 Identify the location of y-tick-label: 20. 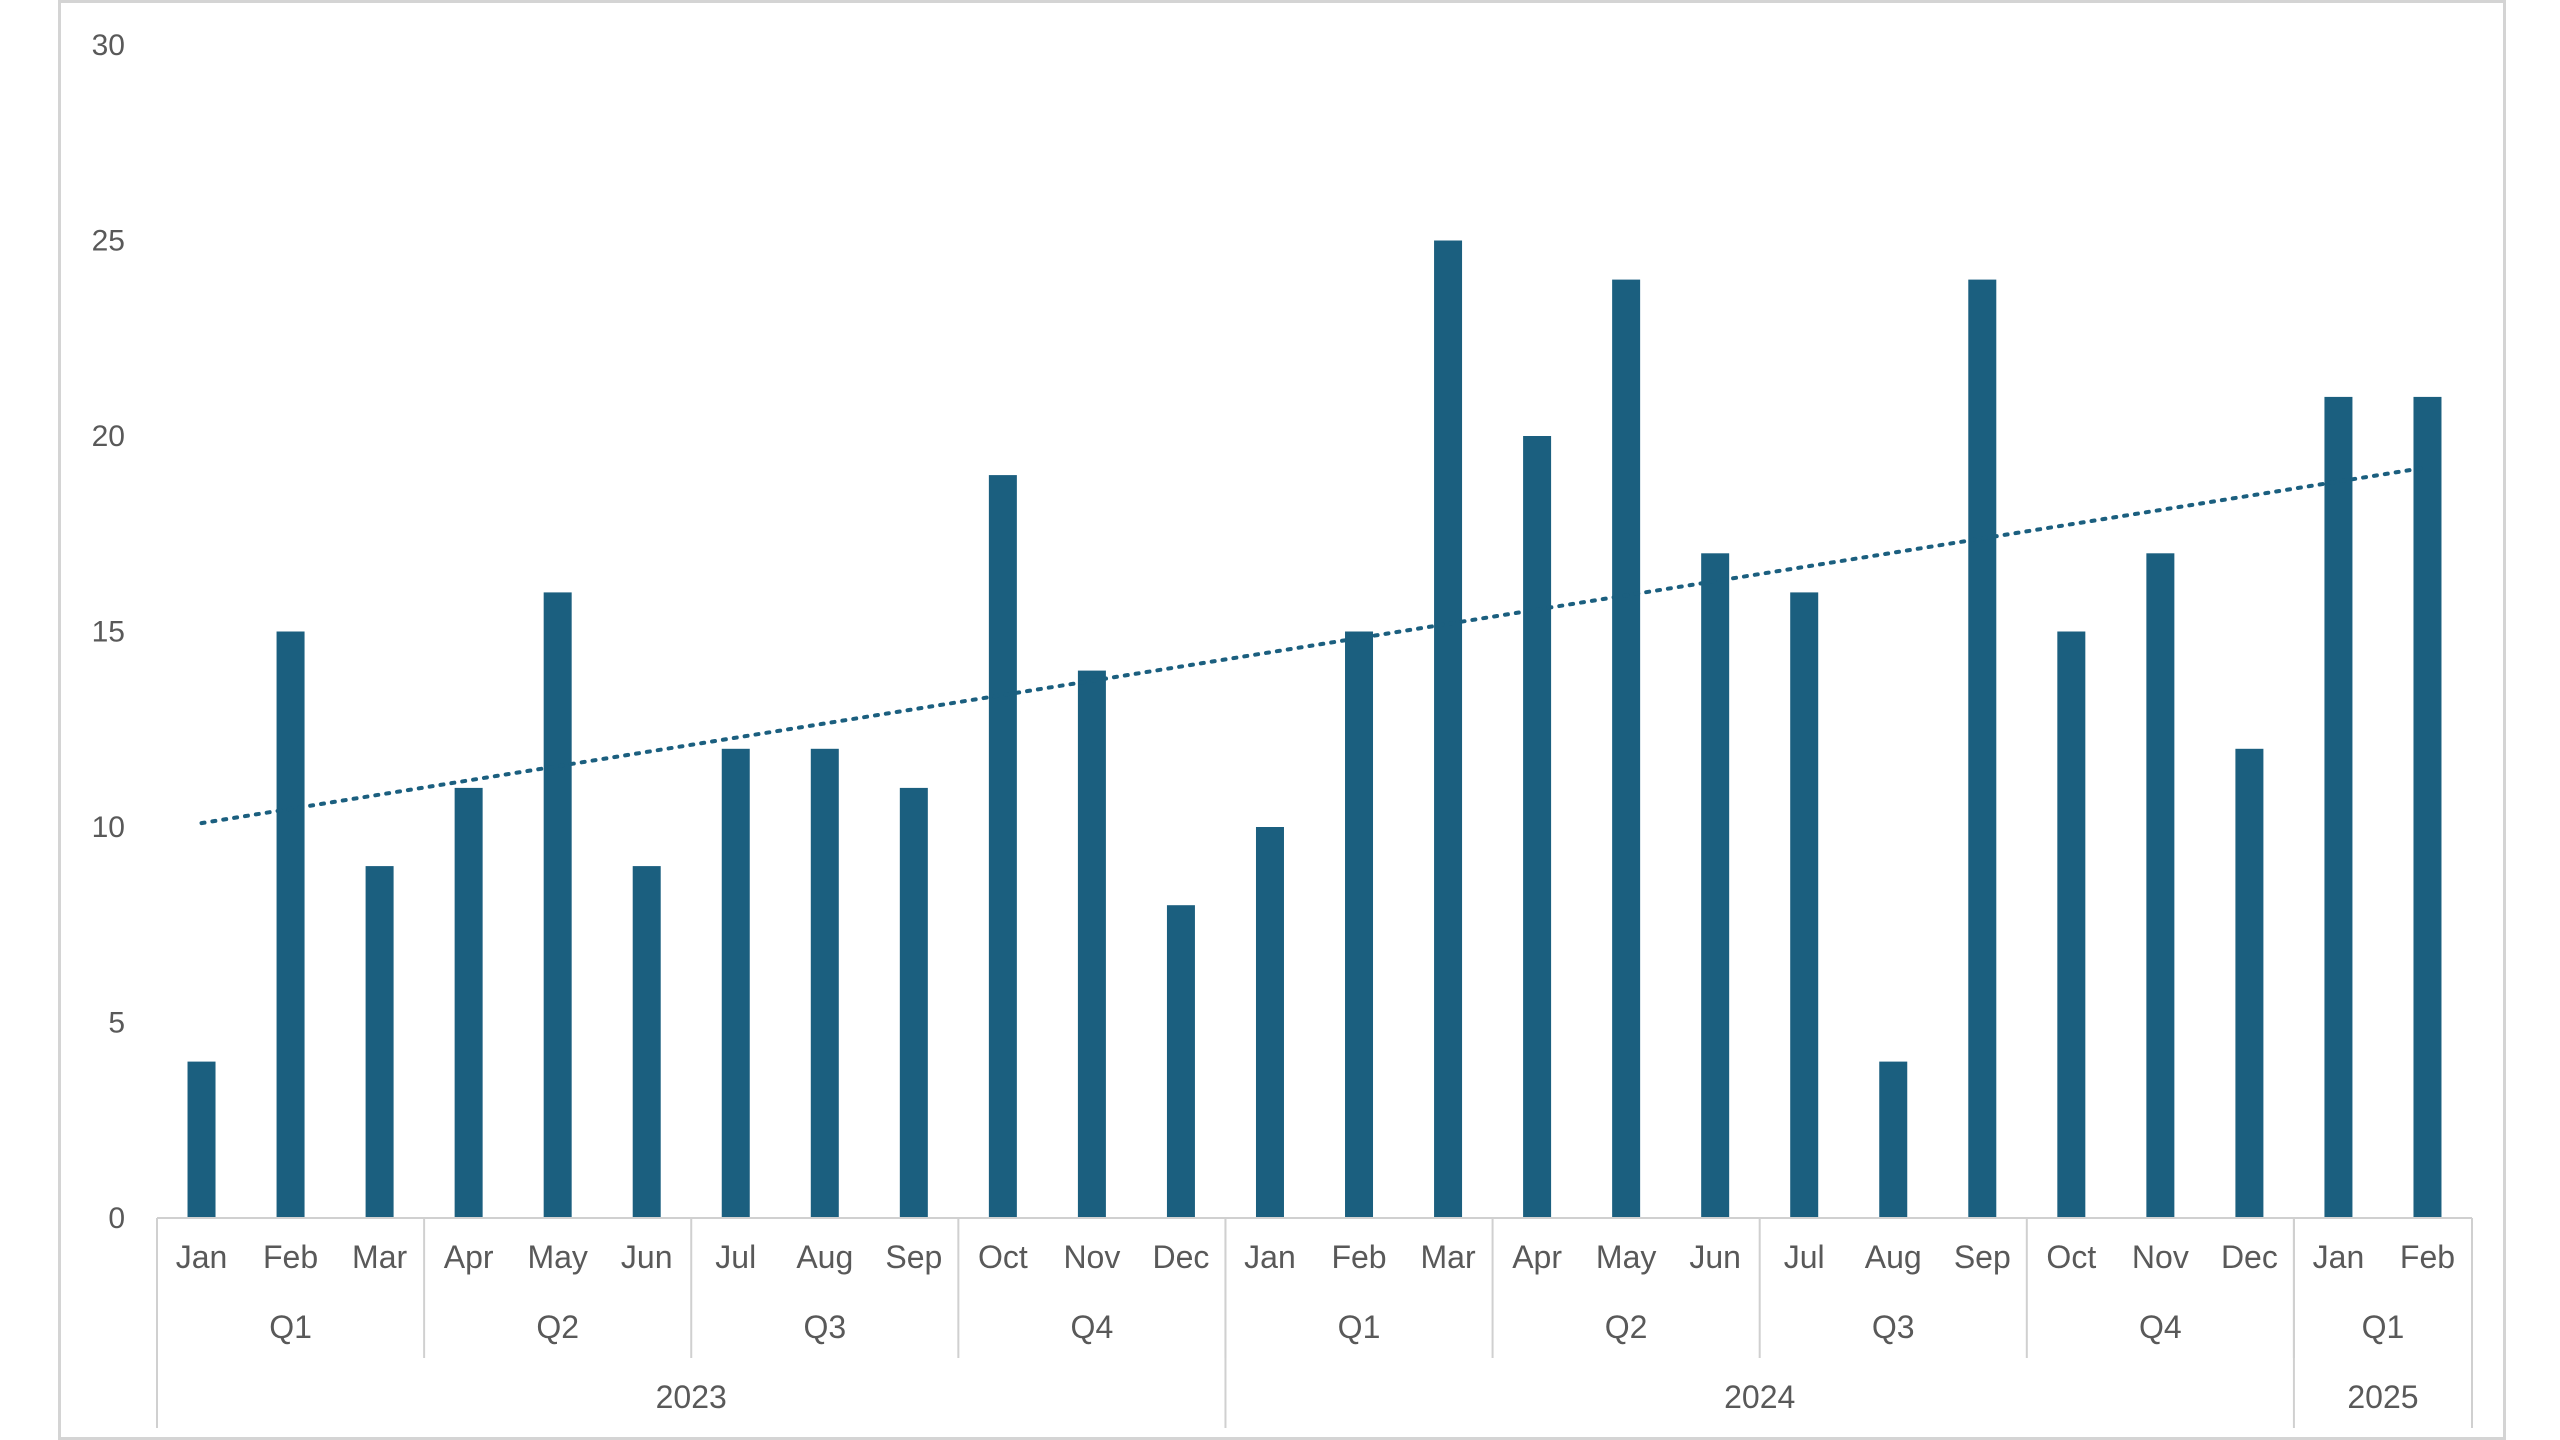
(108, 436).